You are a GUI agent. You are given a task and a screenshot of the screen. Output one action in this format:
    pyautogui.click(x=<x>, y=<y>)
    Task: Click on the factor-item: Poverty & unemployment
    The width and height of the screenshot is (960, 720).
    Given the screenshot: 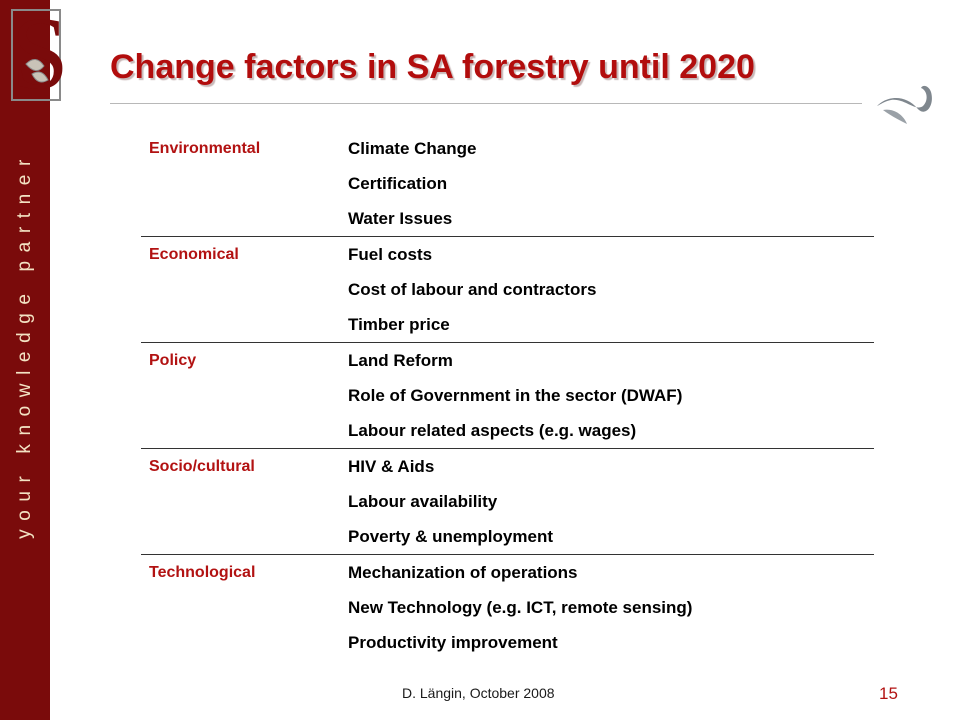 What is the action you would take?
    pyautogui.click(x=450, y=536)
    